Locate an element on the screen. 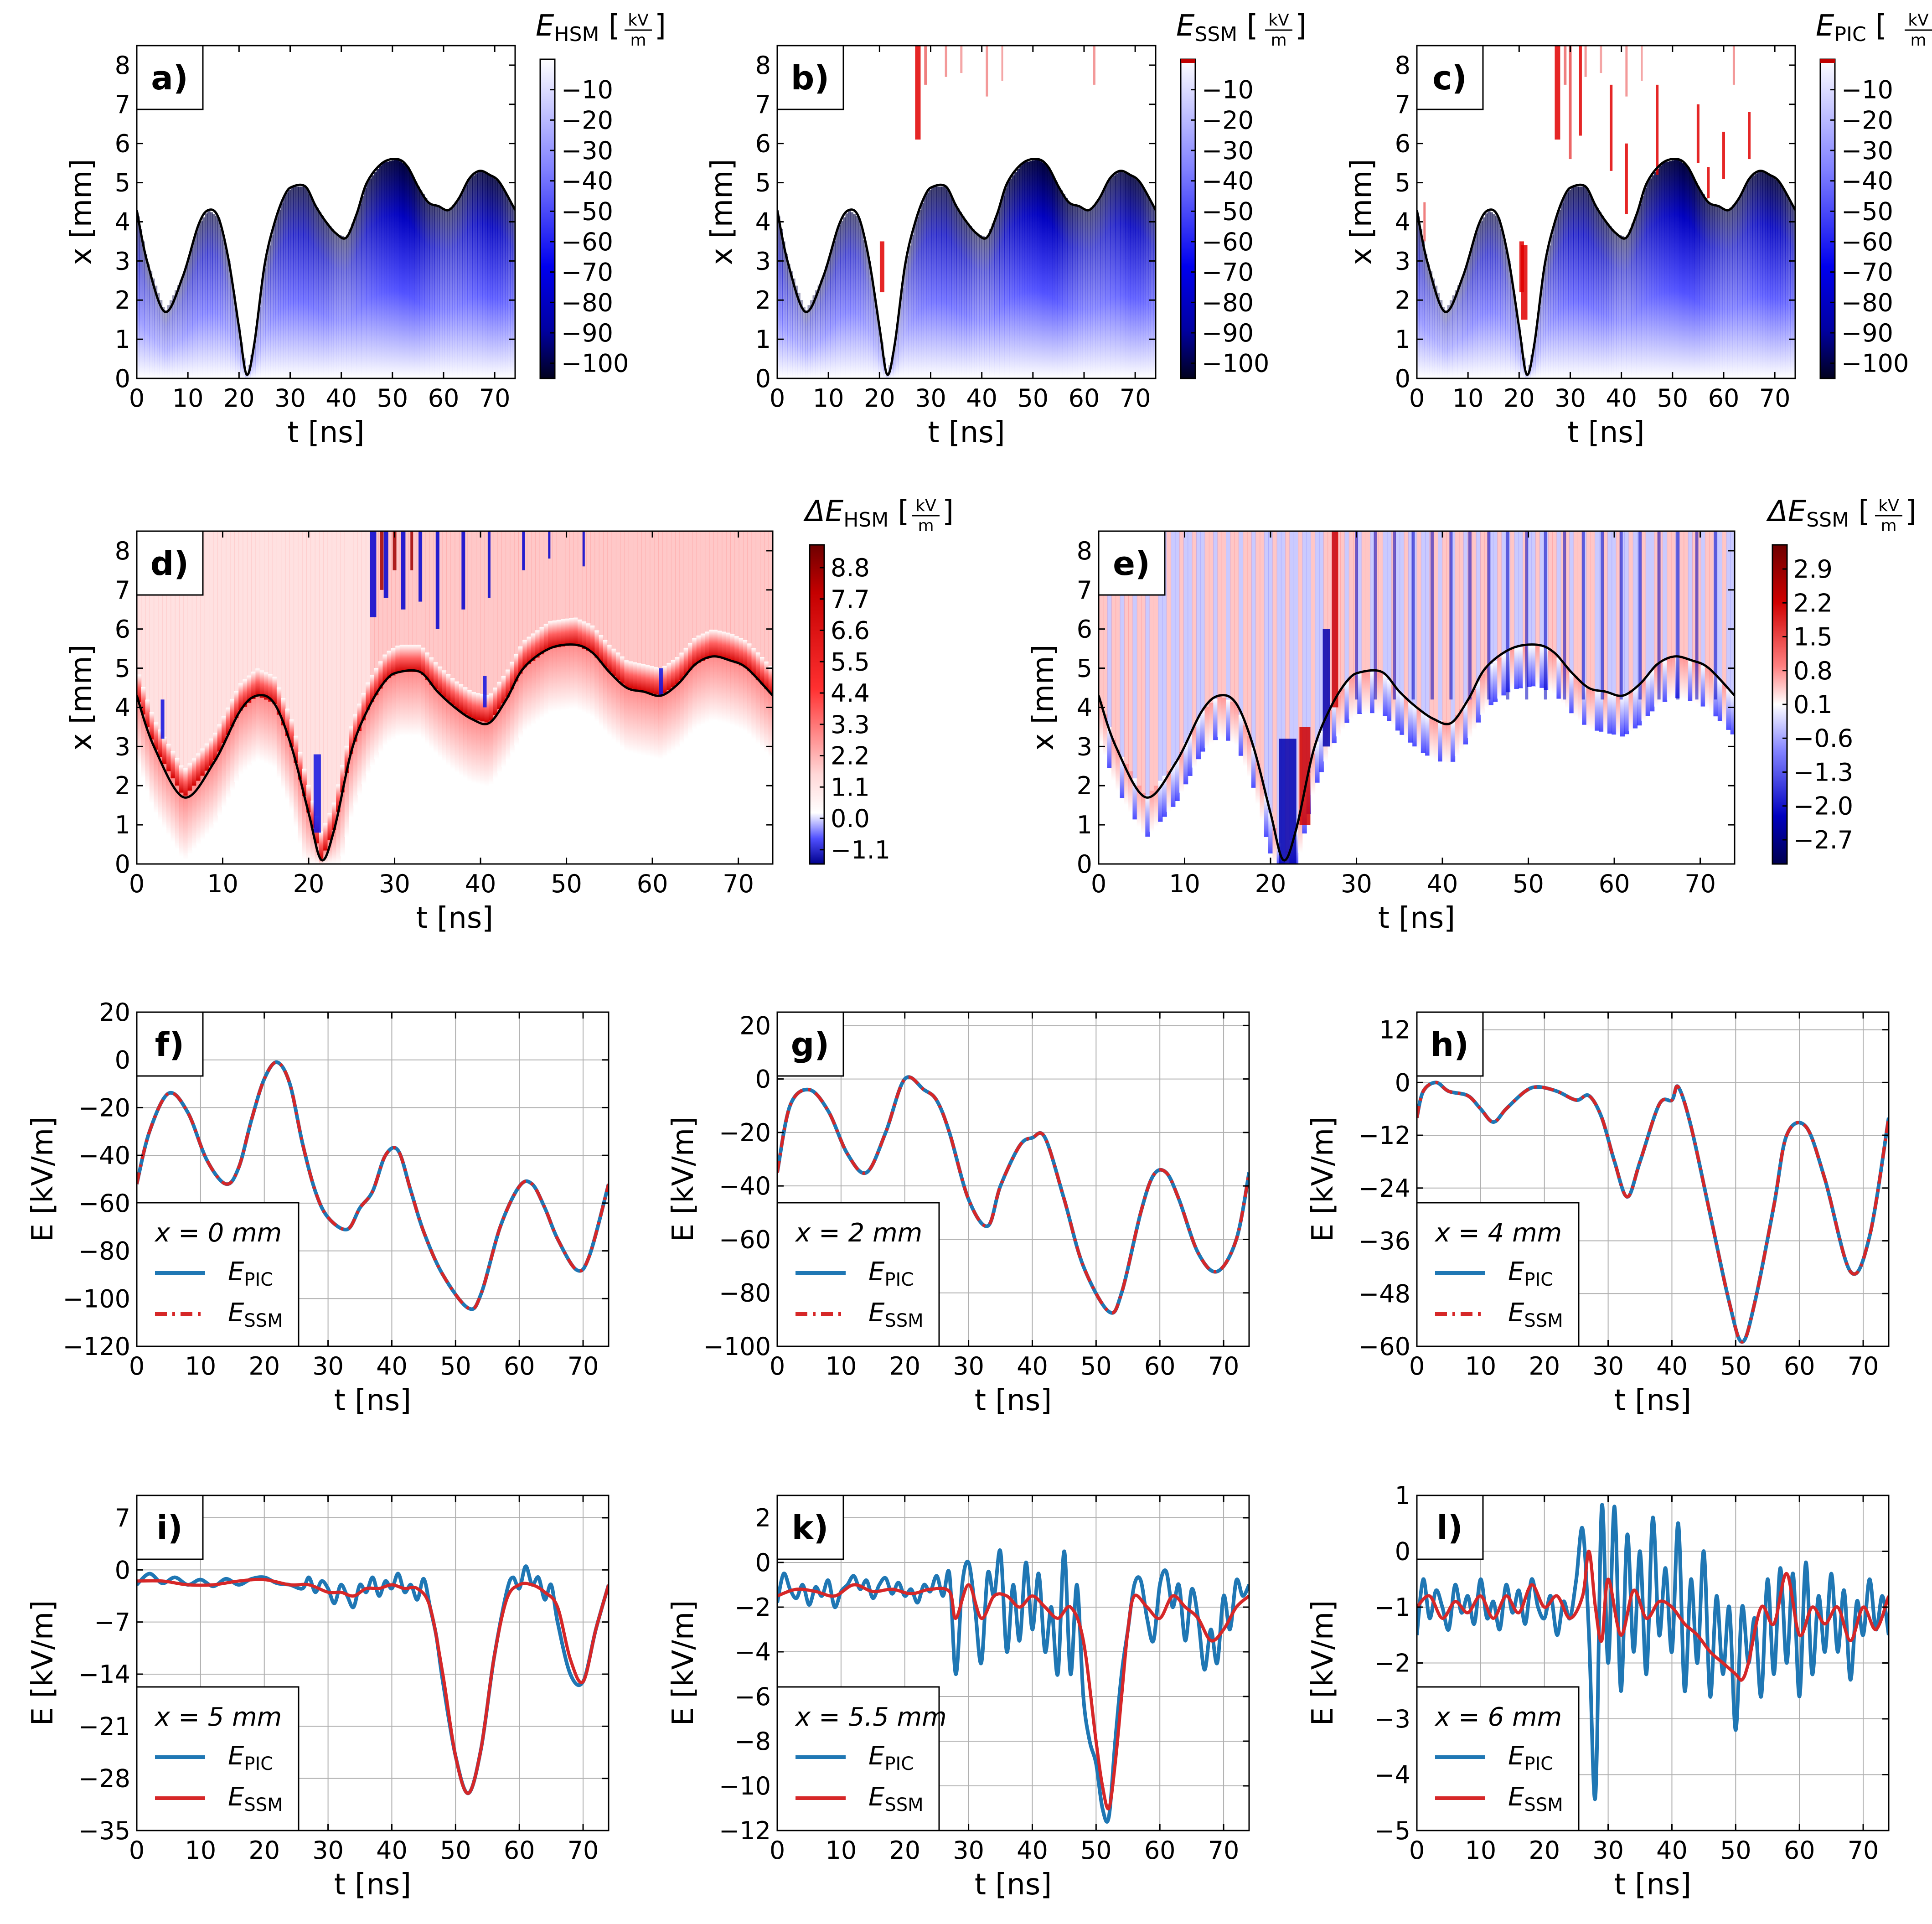 The width and height of the screenshot is (1932, 1924). colorbar-tick-label: 0.0 is located at coordinates (851, 818).